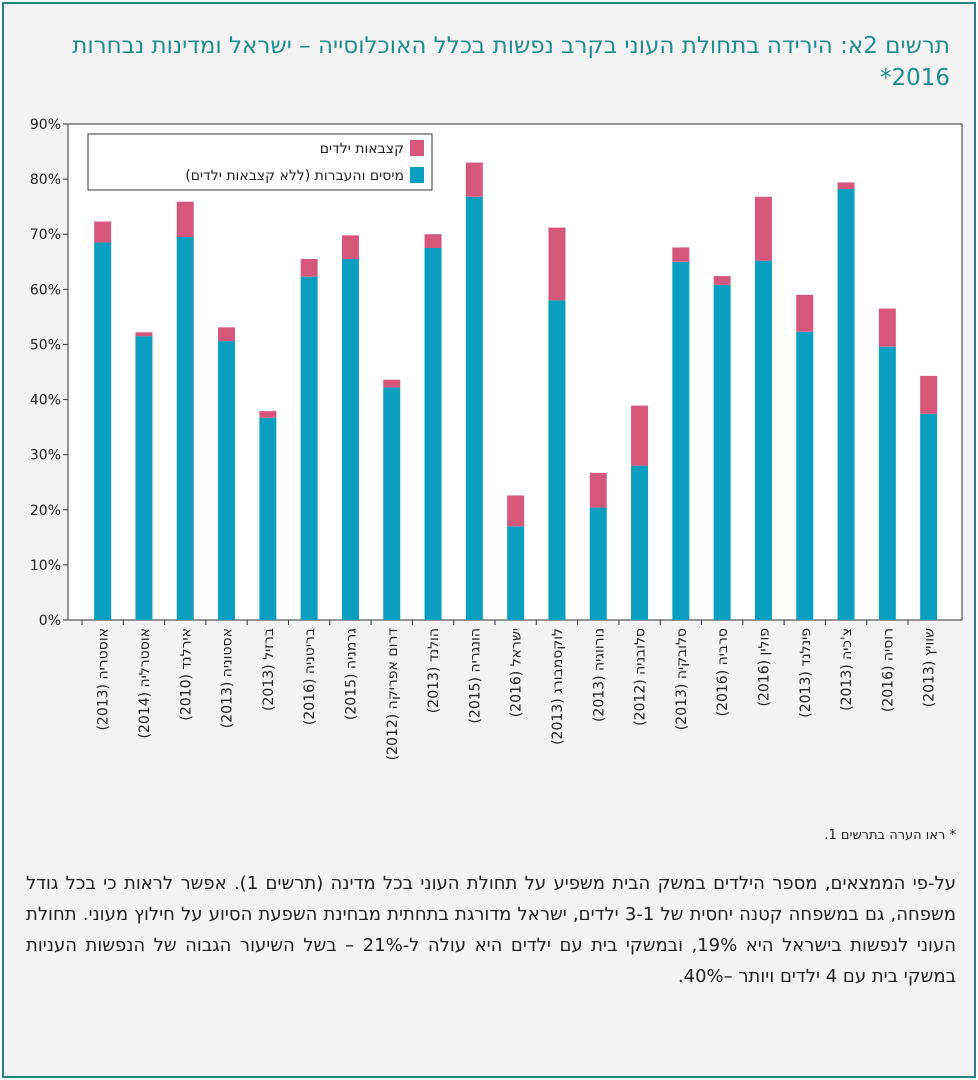 The height and width of the screenshot is (1080, 978). Describe the element at coordinates (764, 667) in the screenshot. I see `x-tick-label: פולין (2016)` at that location.